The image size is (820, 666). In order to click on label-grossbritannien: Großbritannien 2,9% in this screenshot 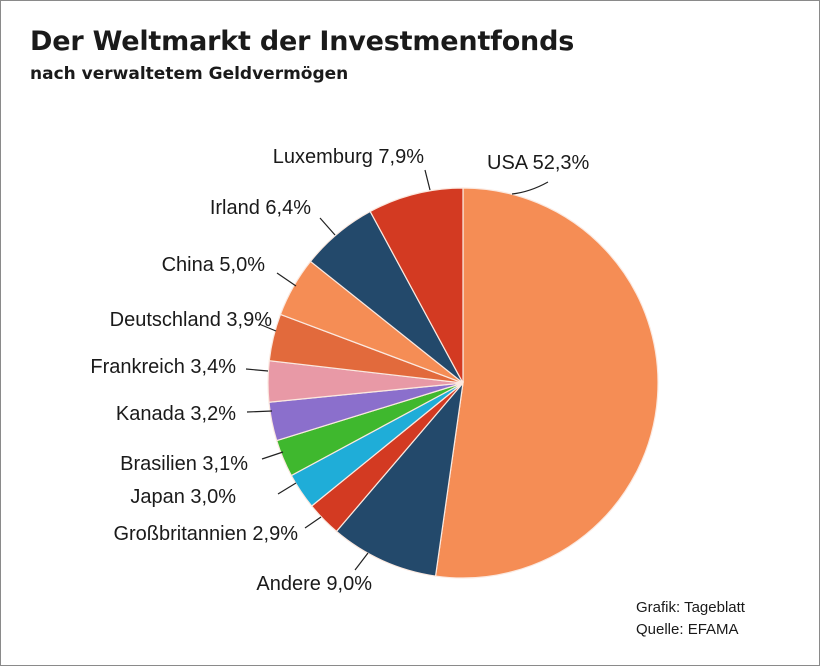, I will do `click(205, 534)`.